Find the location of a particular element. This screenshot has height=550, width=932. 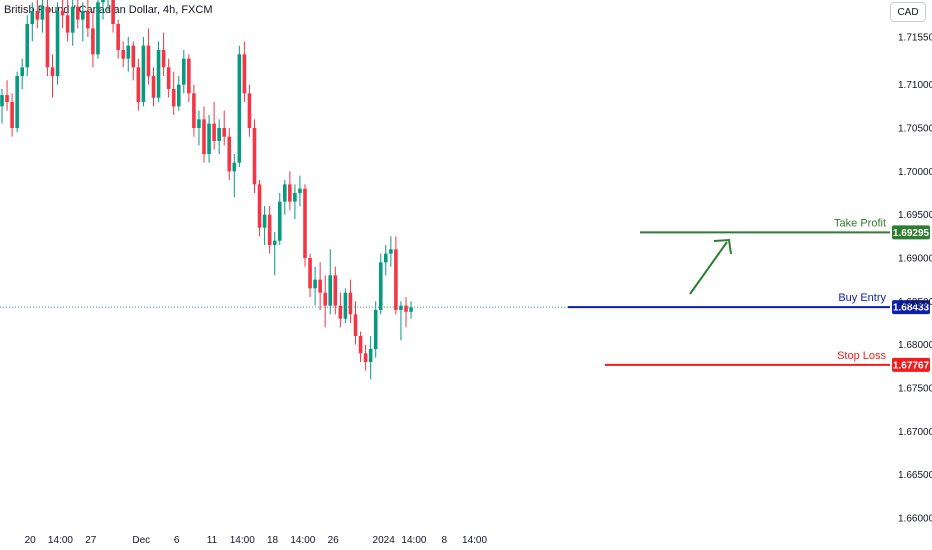

price-tick-label: 1.70500 is located at coordinates (915, 129).